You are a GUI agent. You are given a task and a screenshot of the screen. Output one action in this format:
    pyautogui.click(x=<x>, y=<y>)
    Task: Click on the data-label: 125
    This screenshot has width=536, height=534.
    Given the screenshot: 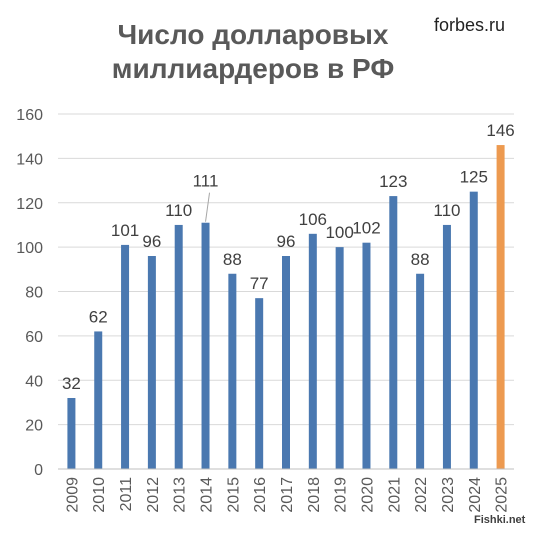 What is the action you would take?
    pyautogui.click(x=474, y=177)
    